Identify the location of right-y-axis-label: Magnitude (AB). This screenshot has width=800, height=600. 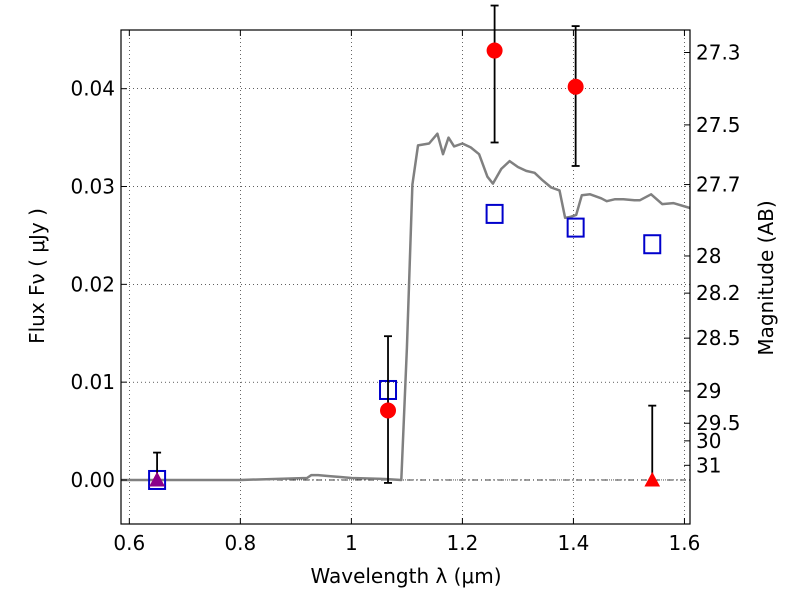
(766, 277).